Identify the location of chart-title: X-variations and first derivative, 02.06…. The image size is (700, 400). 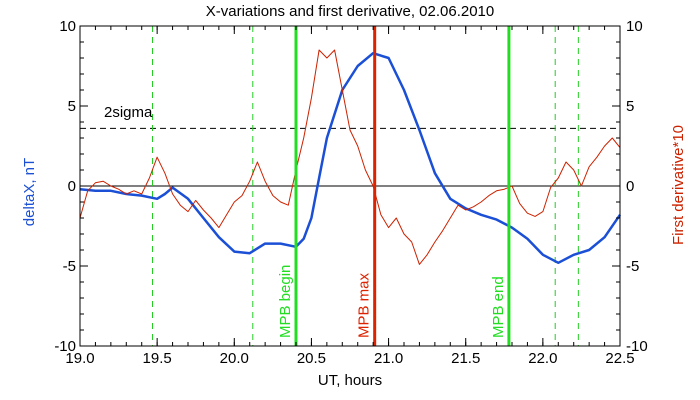
(350, 11).